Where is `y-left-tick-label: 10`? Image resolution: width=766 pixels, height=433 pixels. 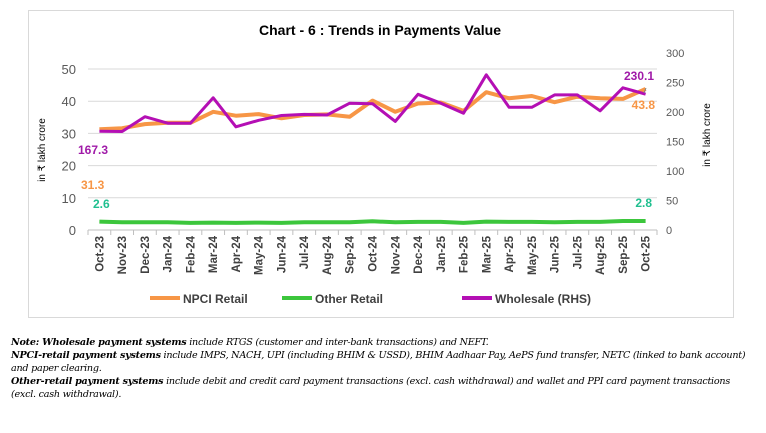 y-left-tick-label: 10 is located at coordinates (69, 198).